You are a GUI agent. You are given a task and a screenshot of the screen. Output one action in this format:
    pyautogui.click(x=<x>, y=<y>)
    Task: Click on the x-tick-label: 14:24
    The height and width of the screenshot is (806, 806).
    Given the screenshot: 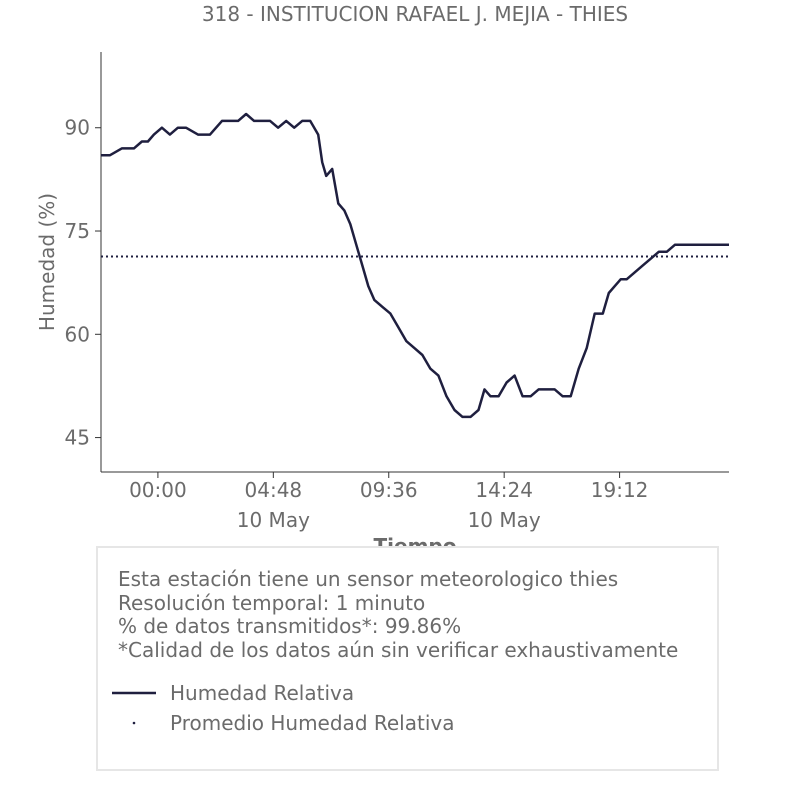 What is the action you would take?
    pyautogui.click(x=504, y=490)
    